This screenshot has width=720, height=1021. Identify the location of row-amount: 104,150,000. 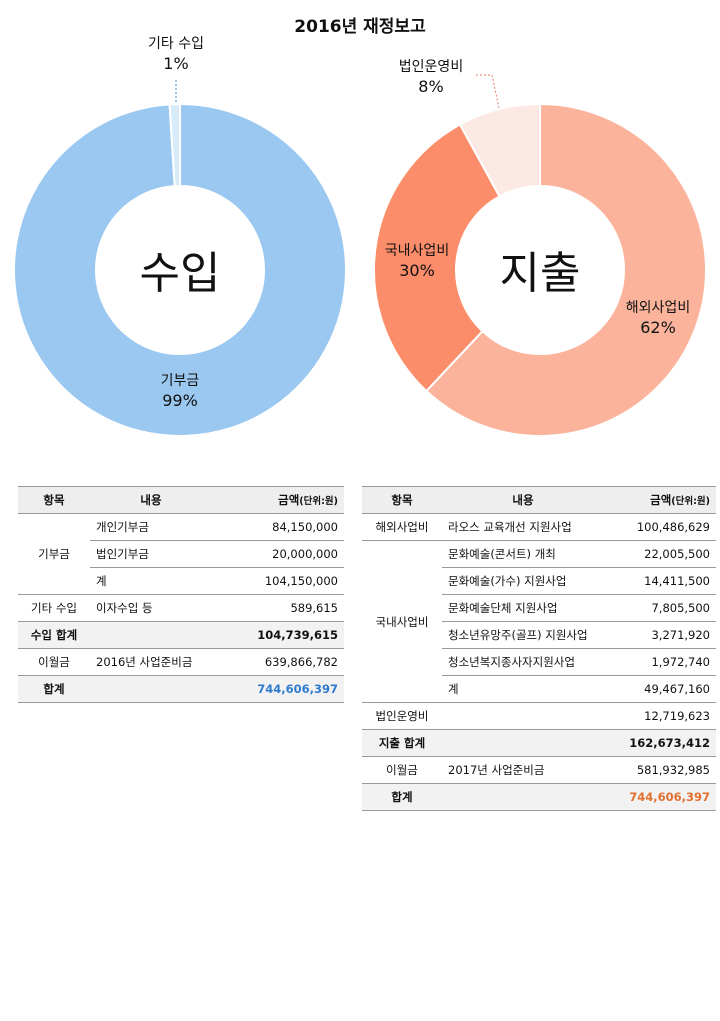
(278, 581).